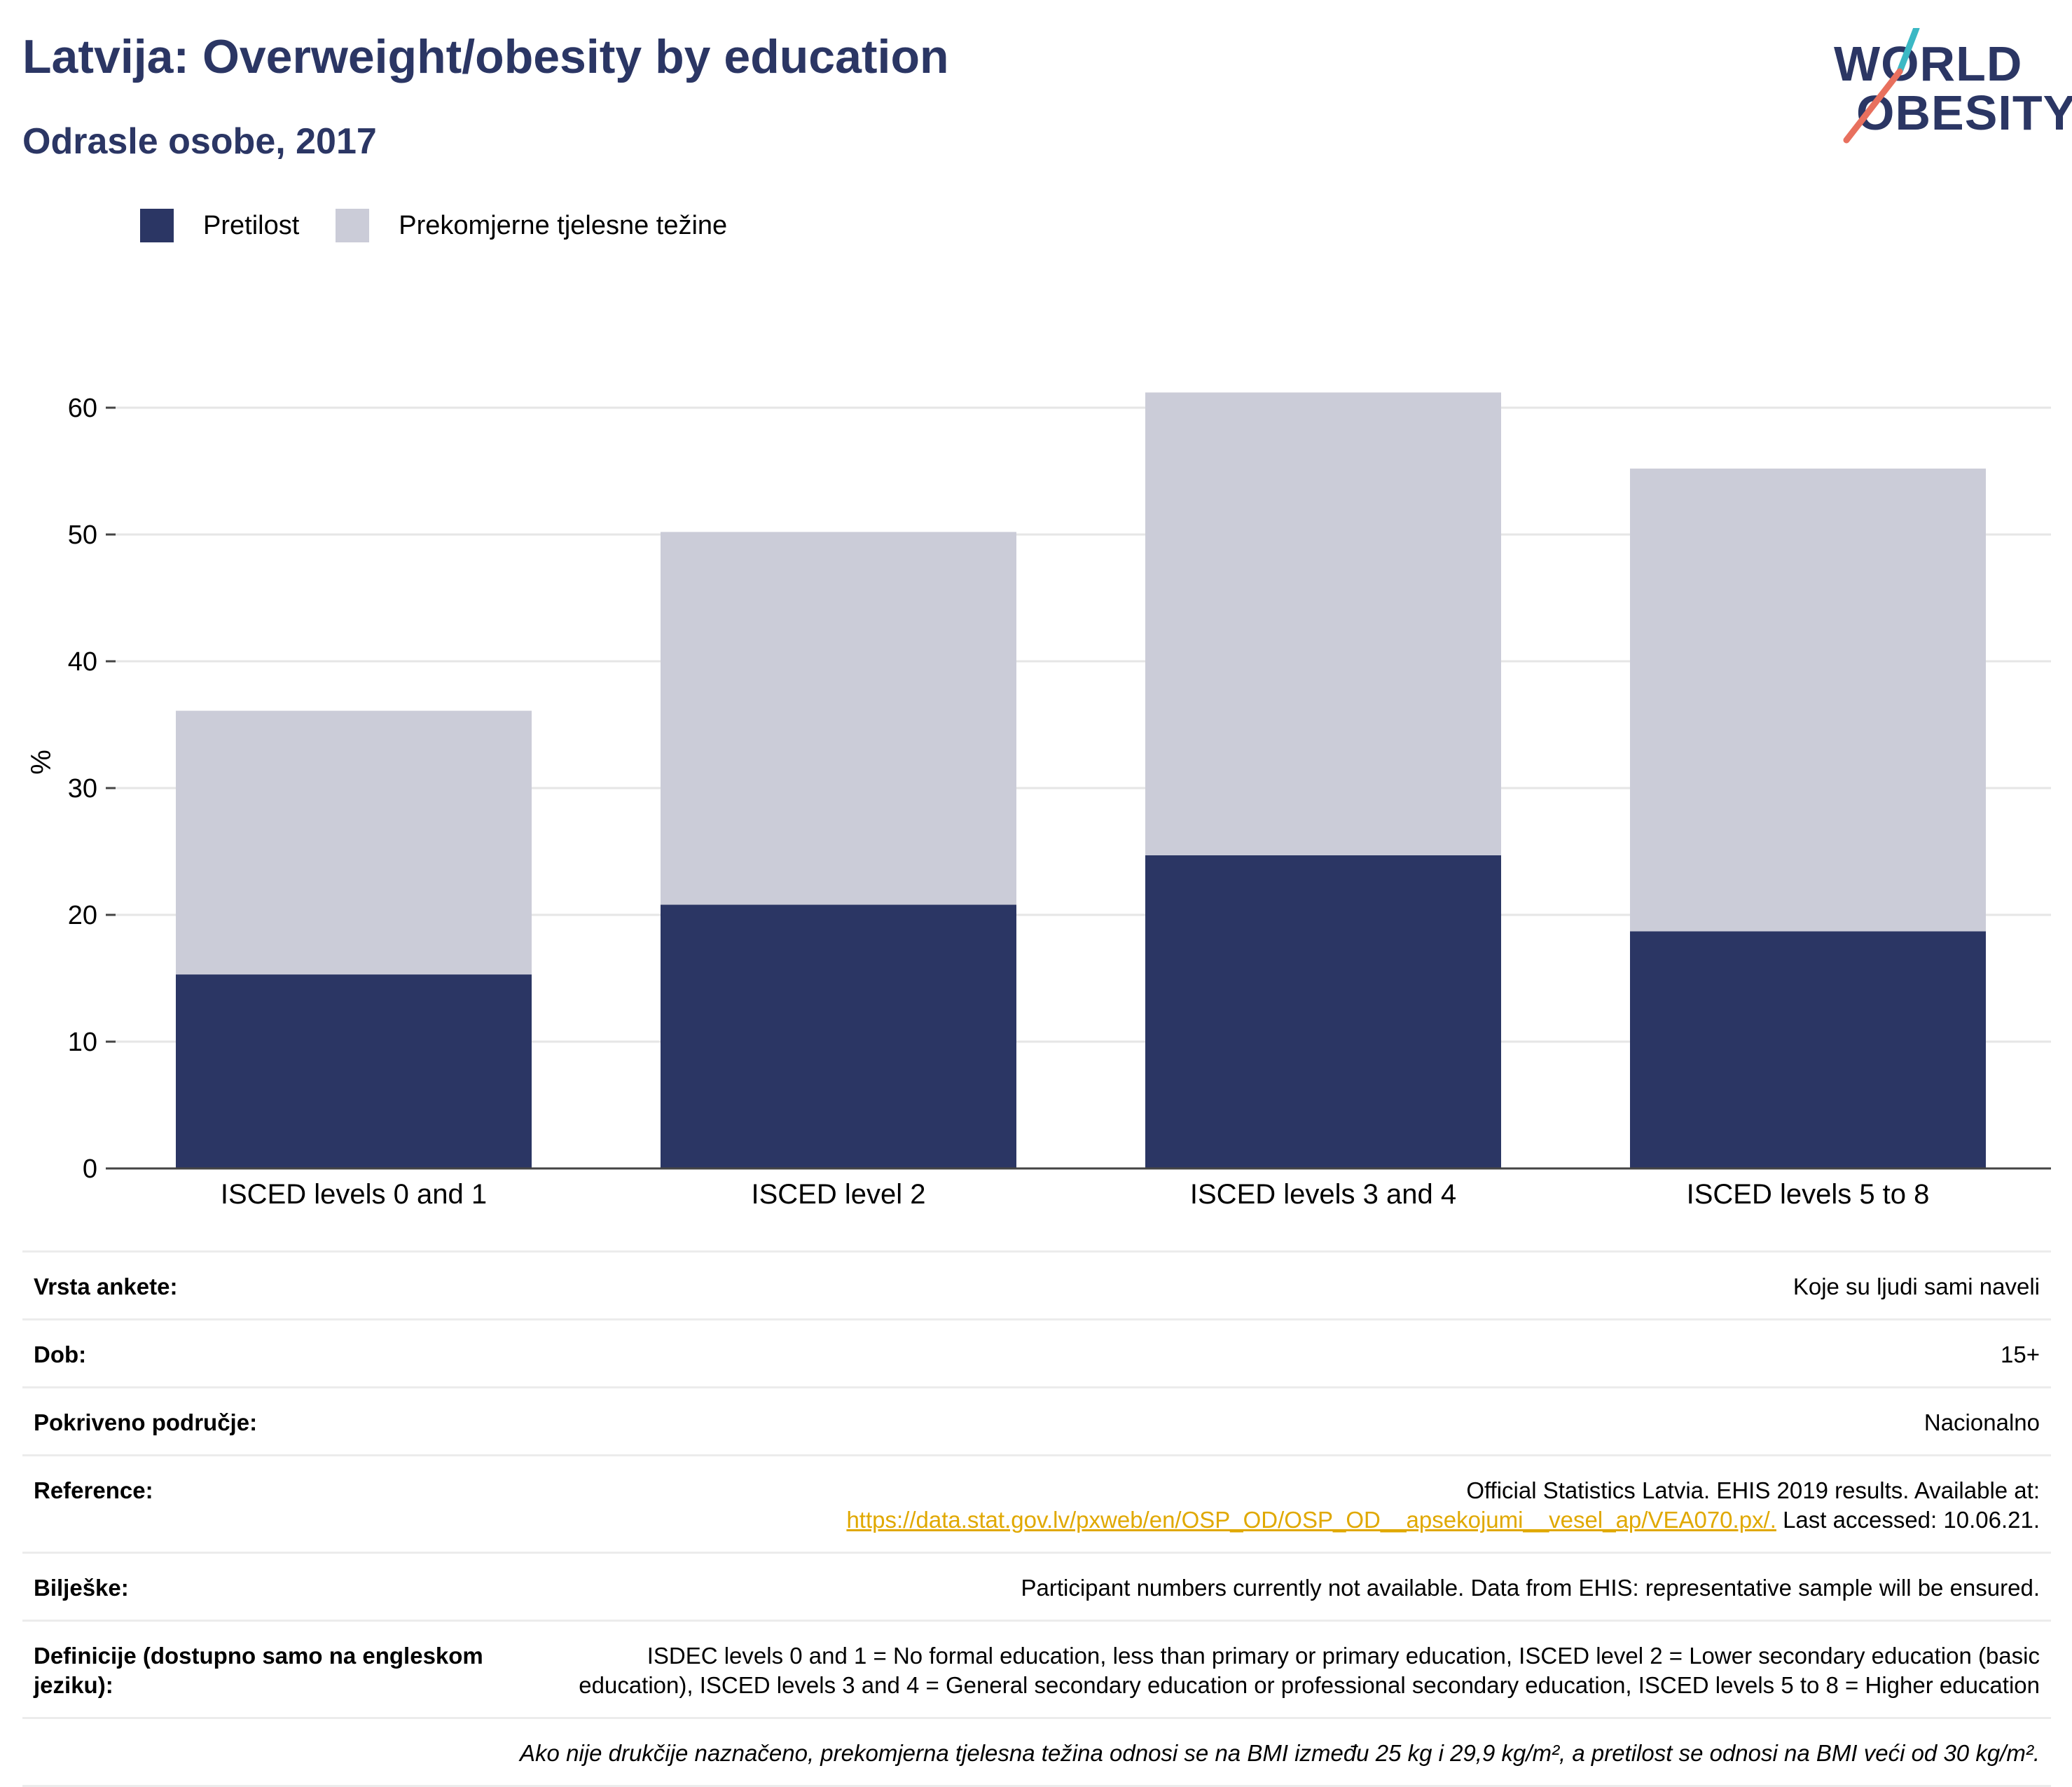 This screenshot has width=2072, height=1787. Describe the element at coordinates (146, 1422) in the screenshot. I see `coverage-label: Pokriveno područje:` at that location.